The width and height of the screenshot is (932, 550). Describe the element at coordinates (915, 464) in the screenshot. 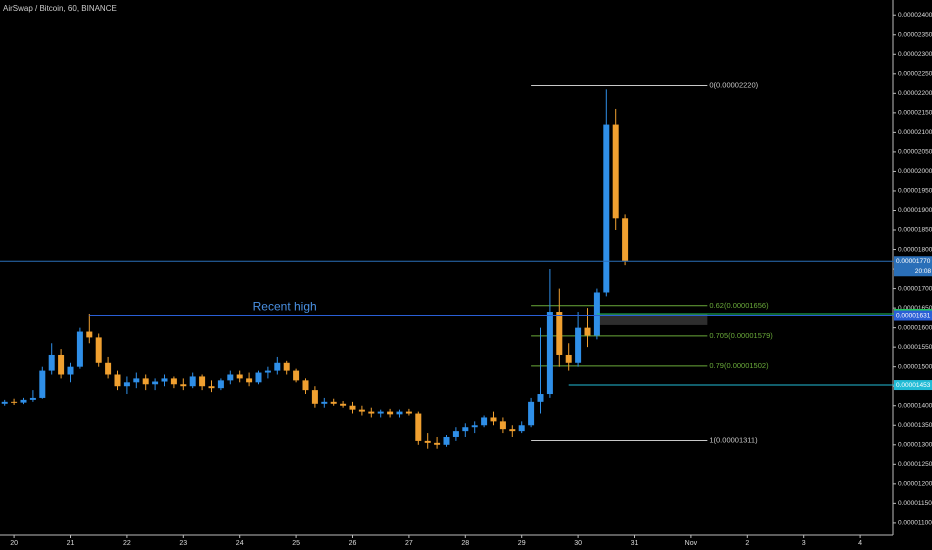

I see `y-tick-label: 0.00001250` at that location.